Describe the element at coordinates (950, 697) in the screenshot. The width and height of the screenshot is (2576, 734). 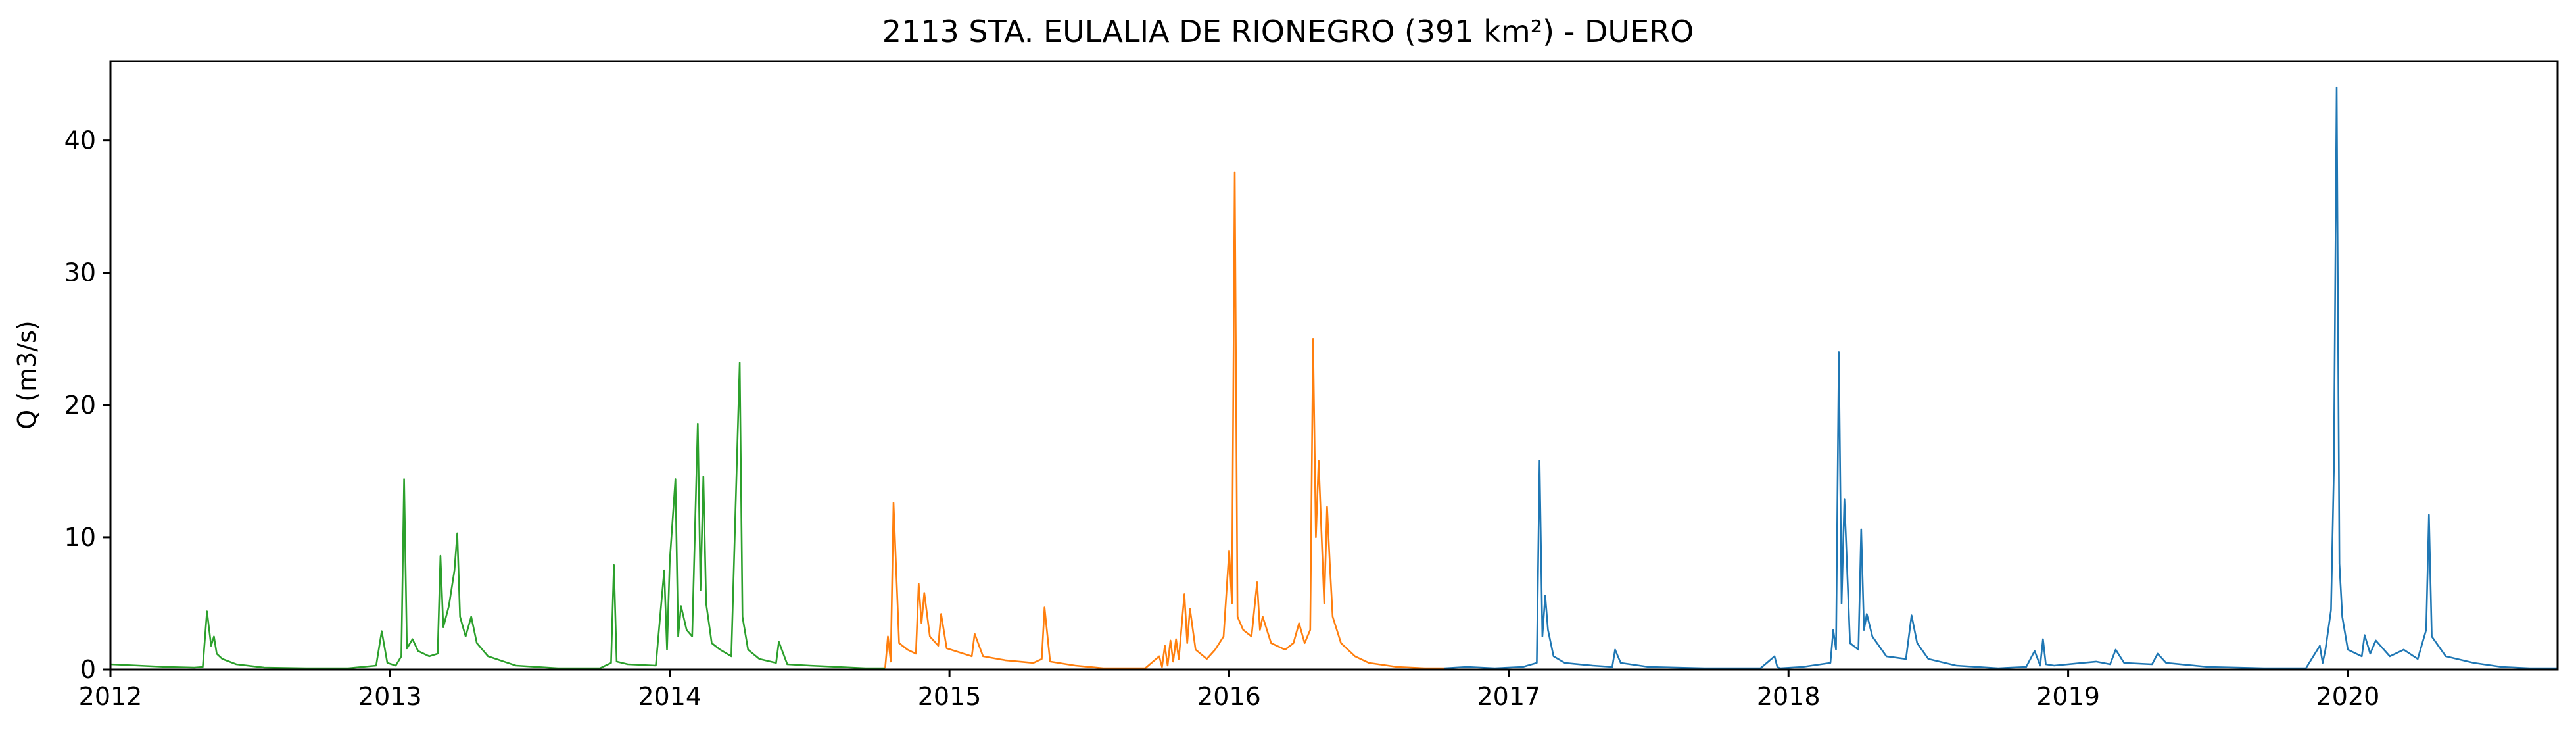
I see `x-tick-label: 2015` at that location.